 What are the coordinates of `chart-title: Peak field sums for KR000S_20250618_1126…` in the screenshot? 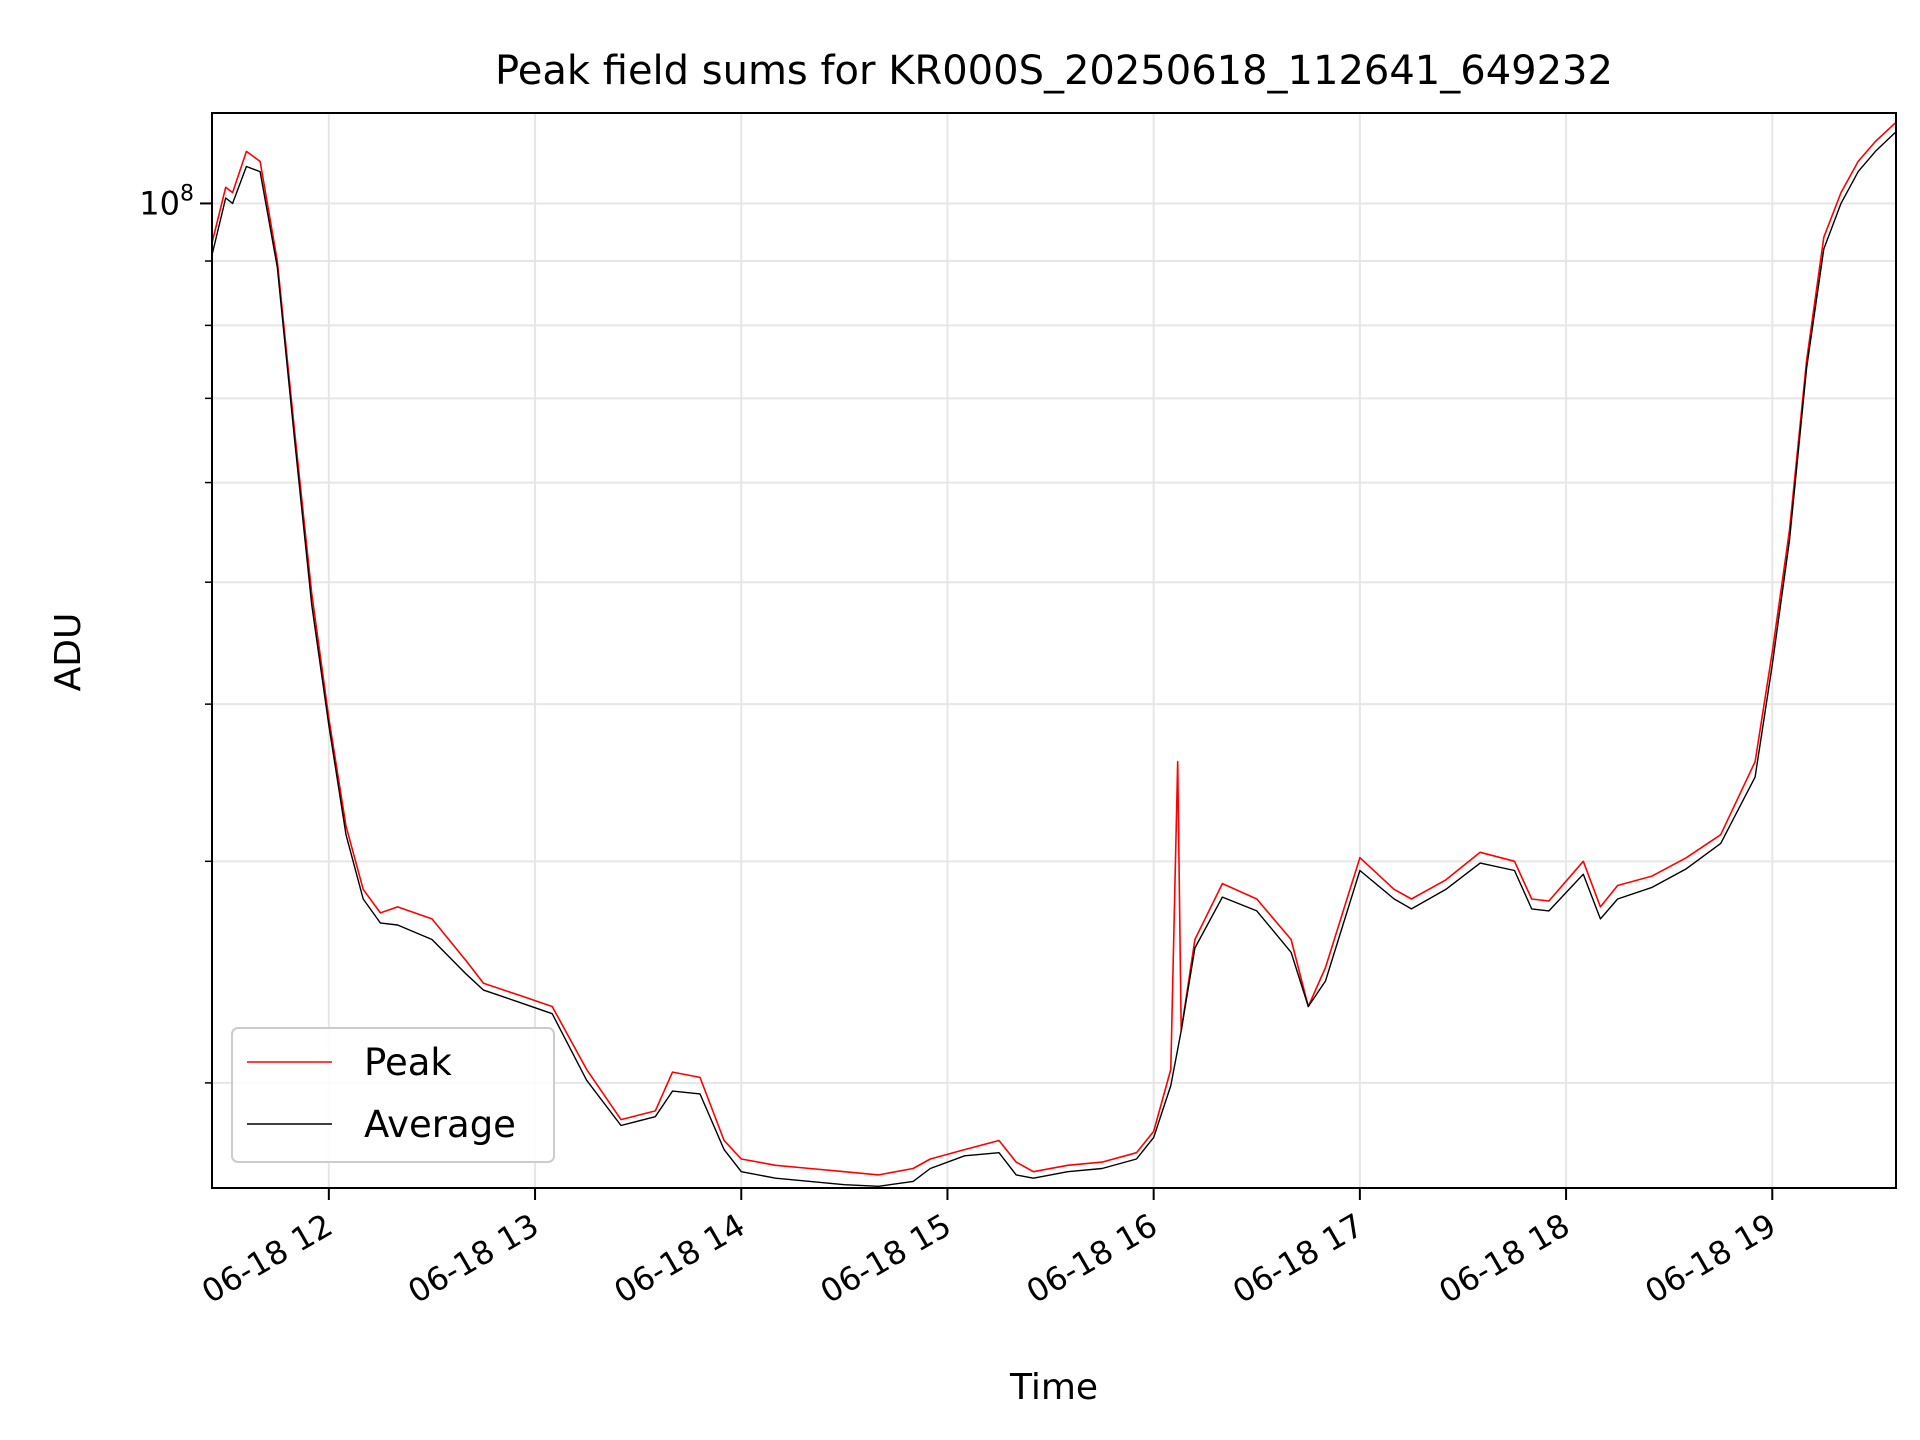 It's located at (1054, 71).